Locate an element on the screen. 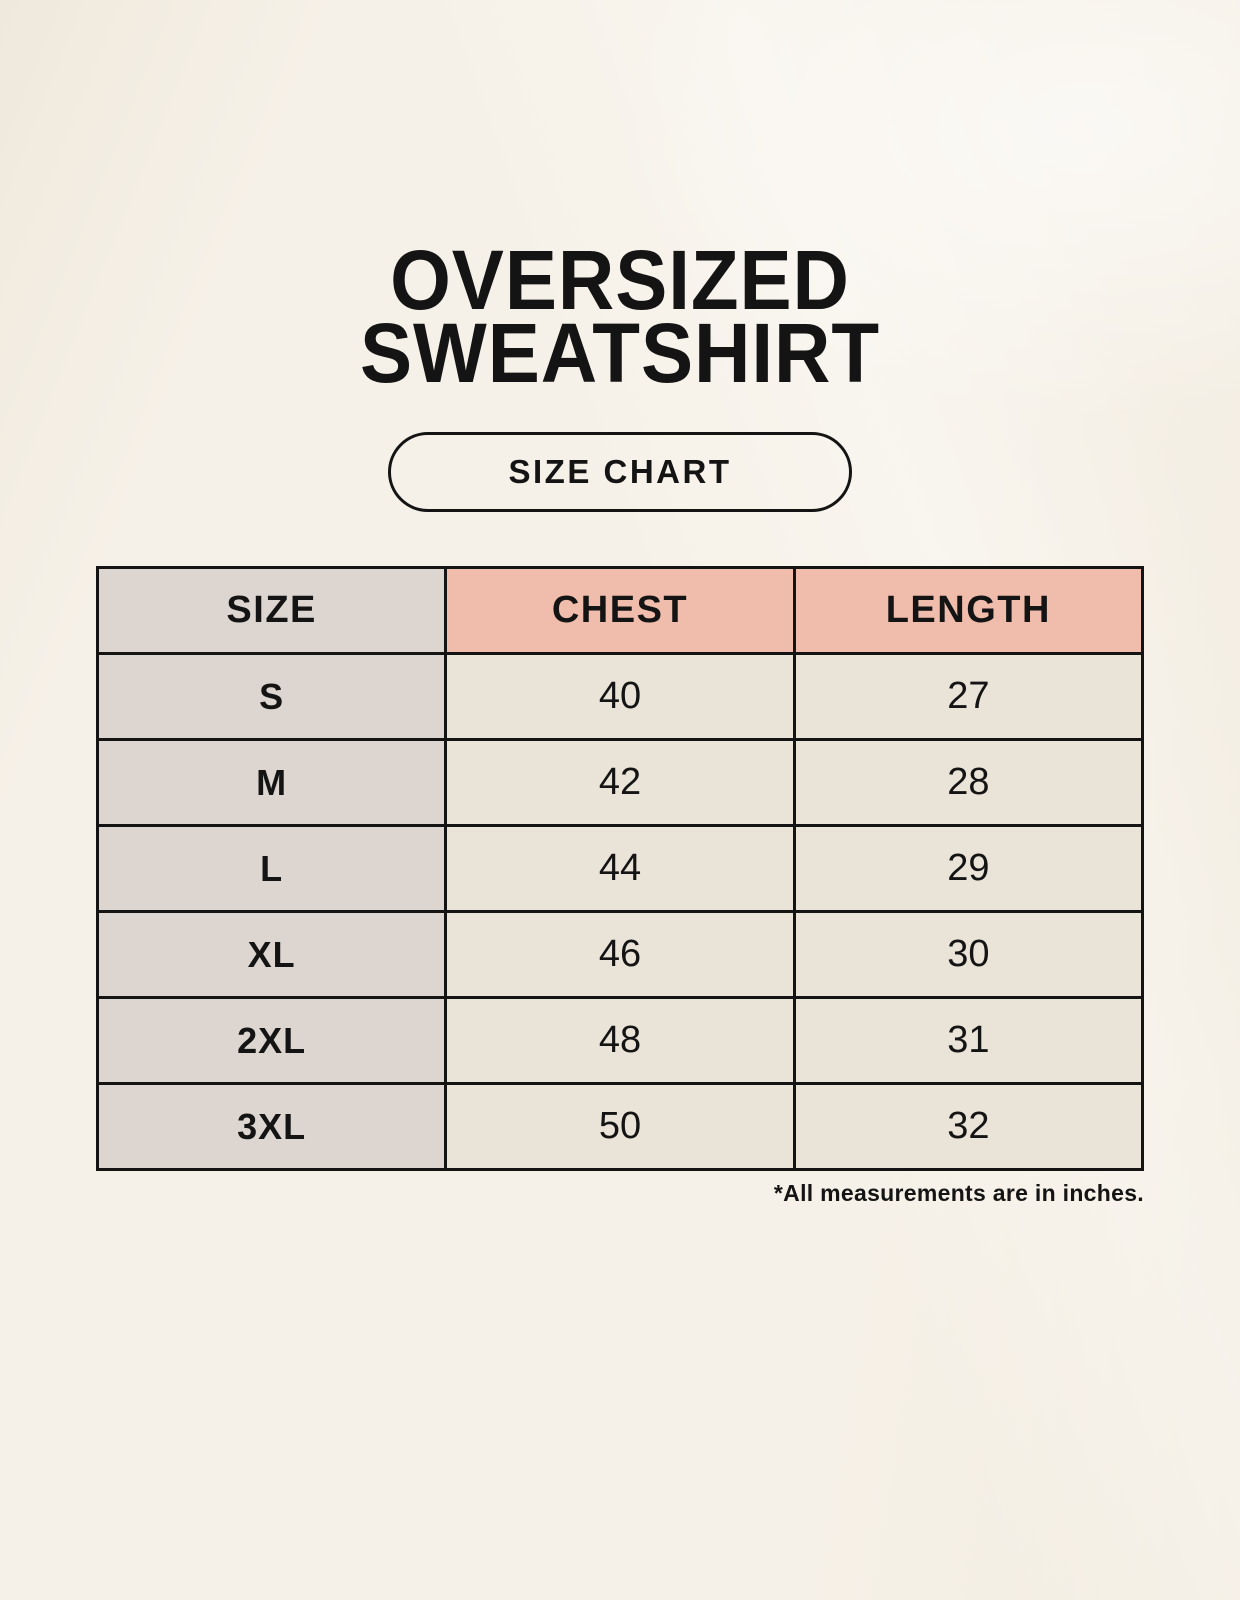 The height and width of the screenshot is (1600, 1240). chest-cell: 40 is located at coordinates (620, 696).